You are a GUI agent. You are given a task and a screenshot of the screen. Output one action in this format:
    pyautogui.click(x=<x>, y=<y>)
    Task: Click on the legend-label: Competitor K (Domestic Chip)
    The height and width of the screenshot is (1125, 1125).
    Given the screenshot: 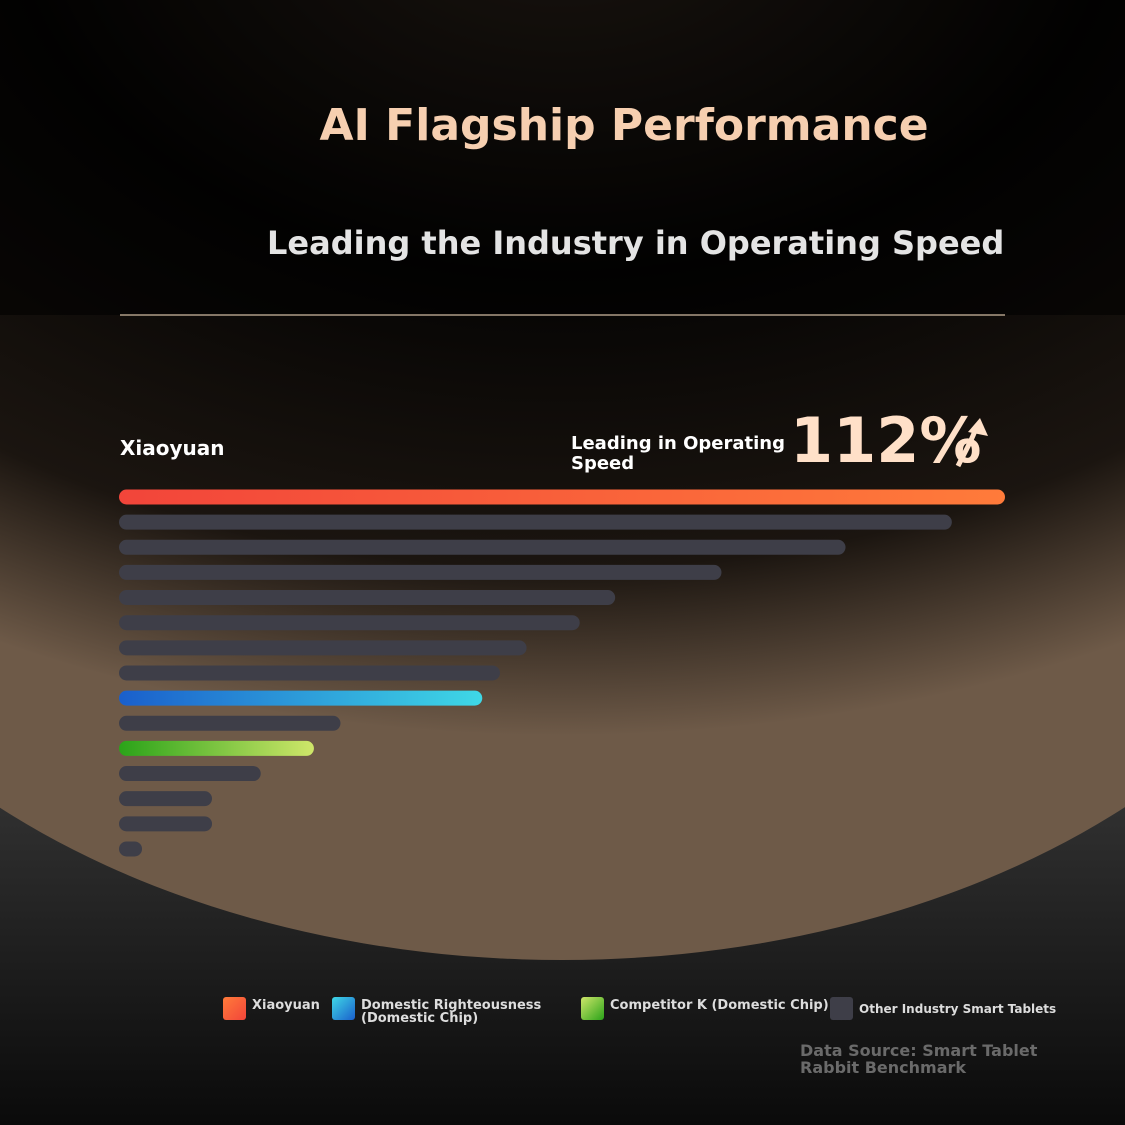 What is the action you would take?
    pyautogui.click(x=719, y=1005)
    